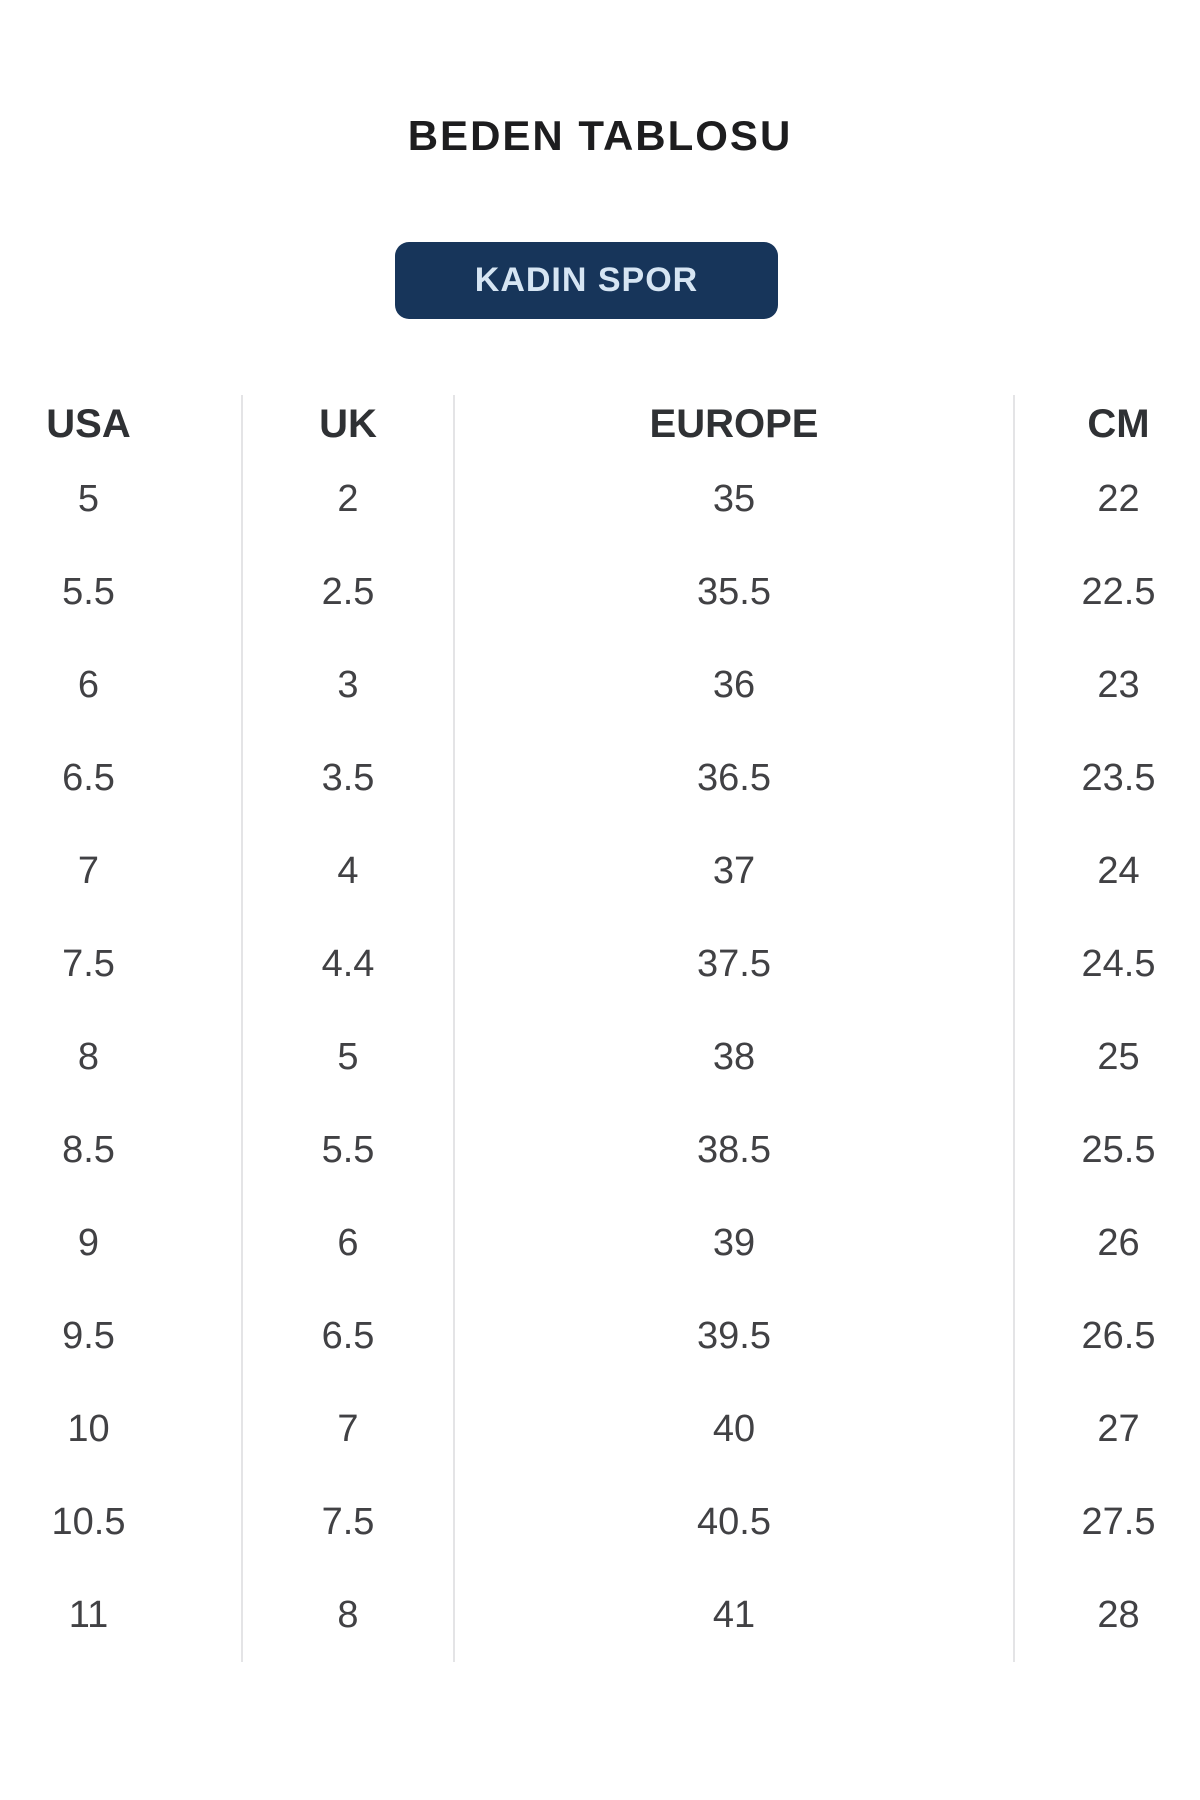  What do you see at coordinates (734, 871) in the screenshot?
I see `size-cell: 37` at bounding box center [734, 871].